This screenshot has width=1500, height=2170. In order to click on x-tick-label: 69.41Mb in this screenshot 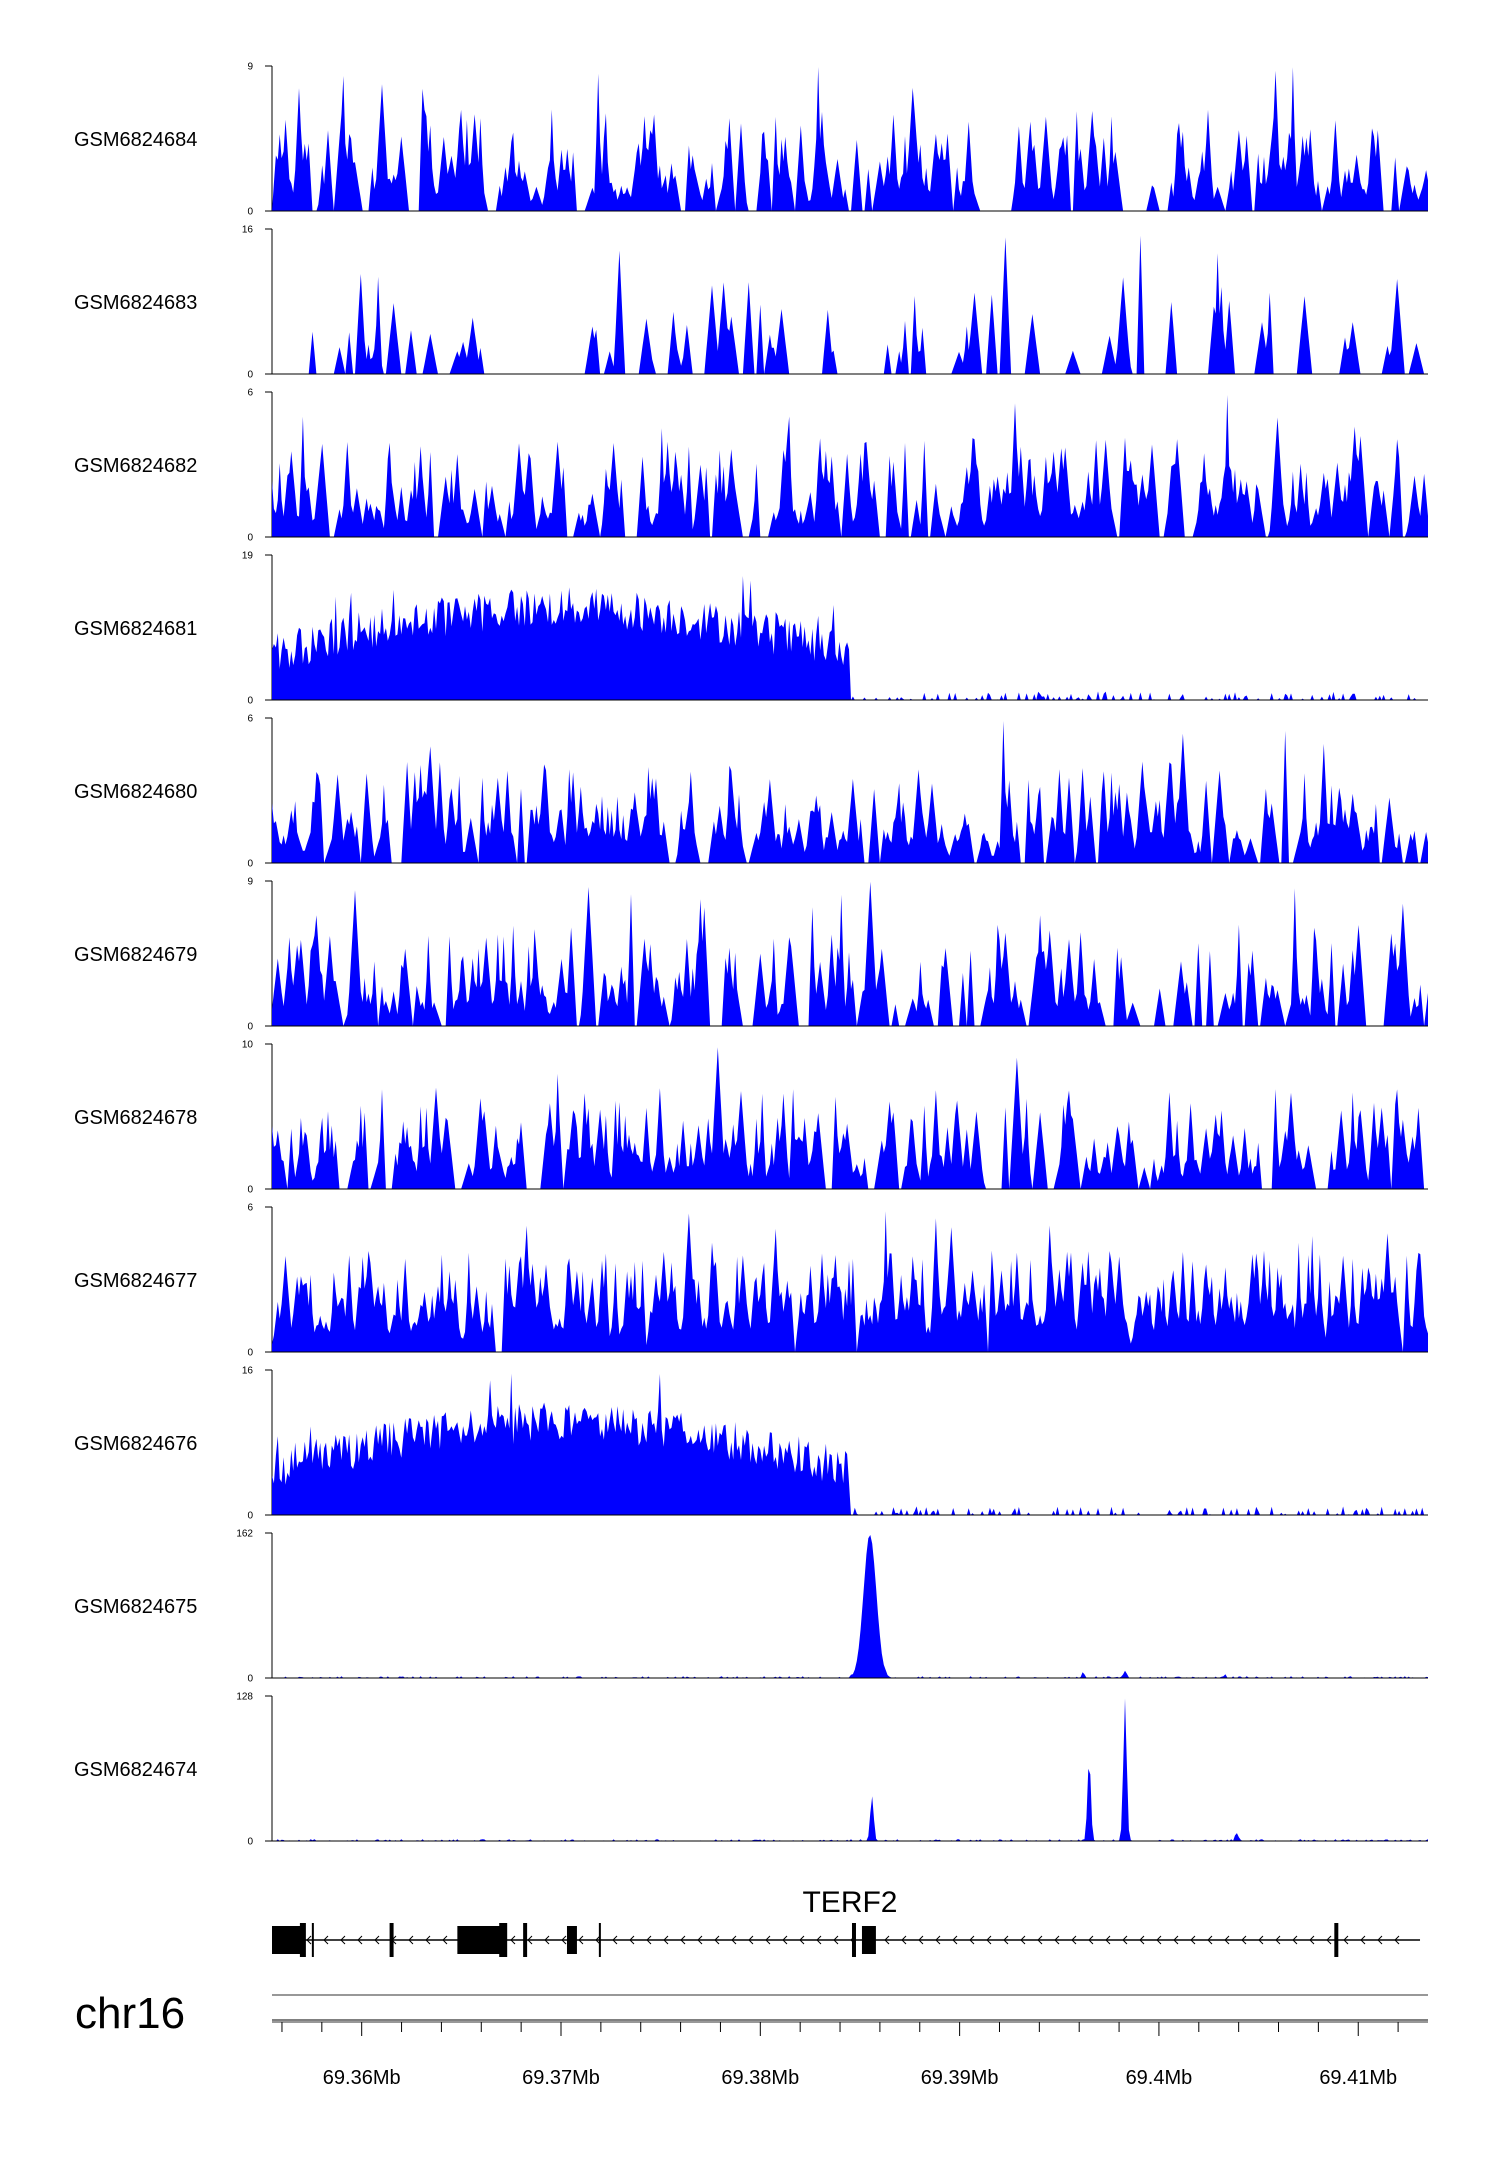, I will do `click(1358, 2078)`.